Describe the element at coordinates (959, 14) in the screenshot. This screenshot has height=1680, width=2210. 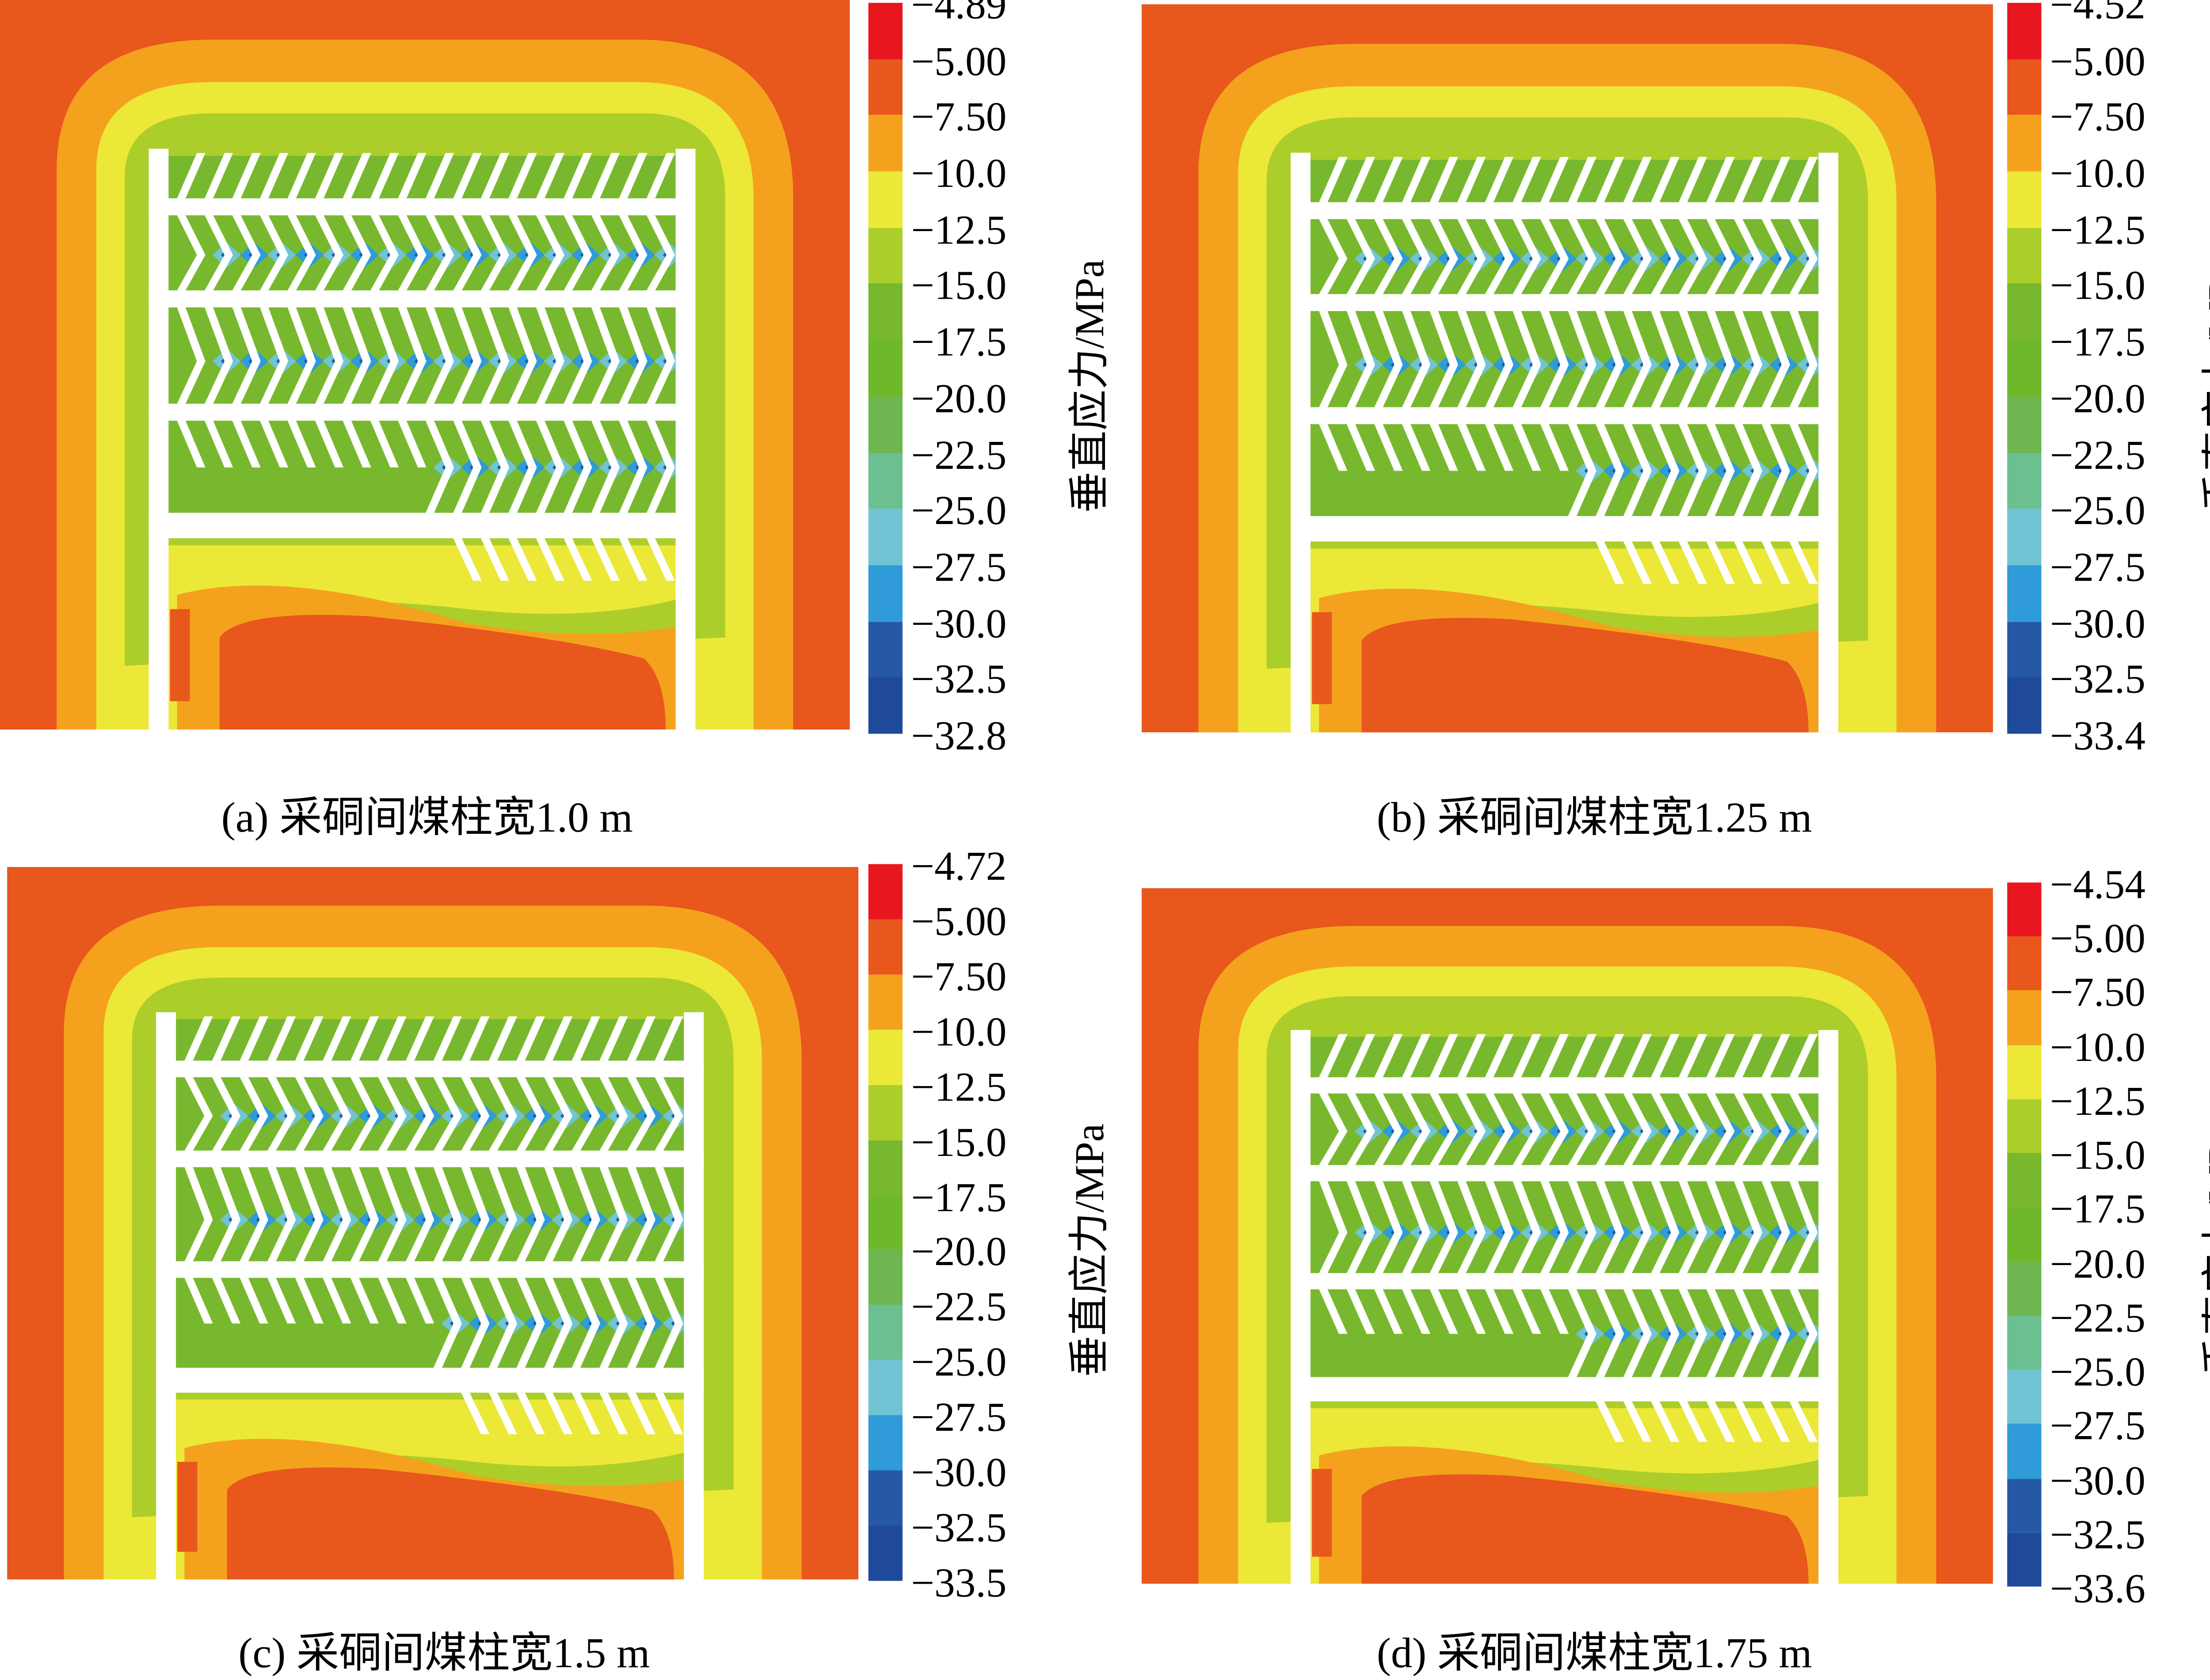
I see `colorbar-tick-label: −4.89` at that location.